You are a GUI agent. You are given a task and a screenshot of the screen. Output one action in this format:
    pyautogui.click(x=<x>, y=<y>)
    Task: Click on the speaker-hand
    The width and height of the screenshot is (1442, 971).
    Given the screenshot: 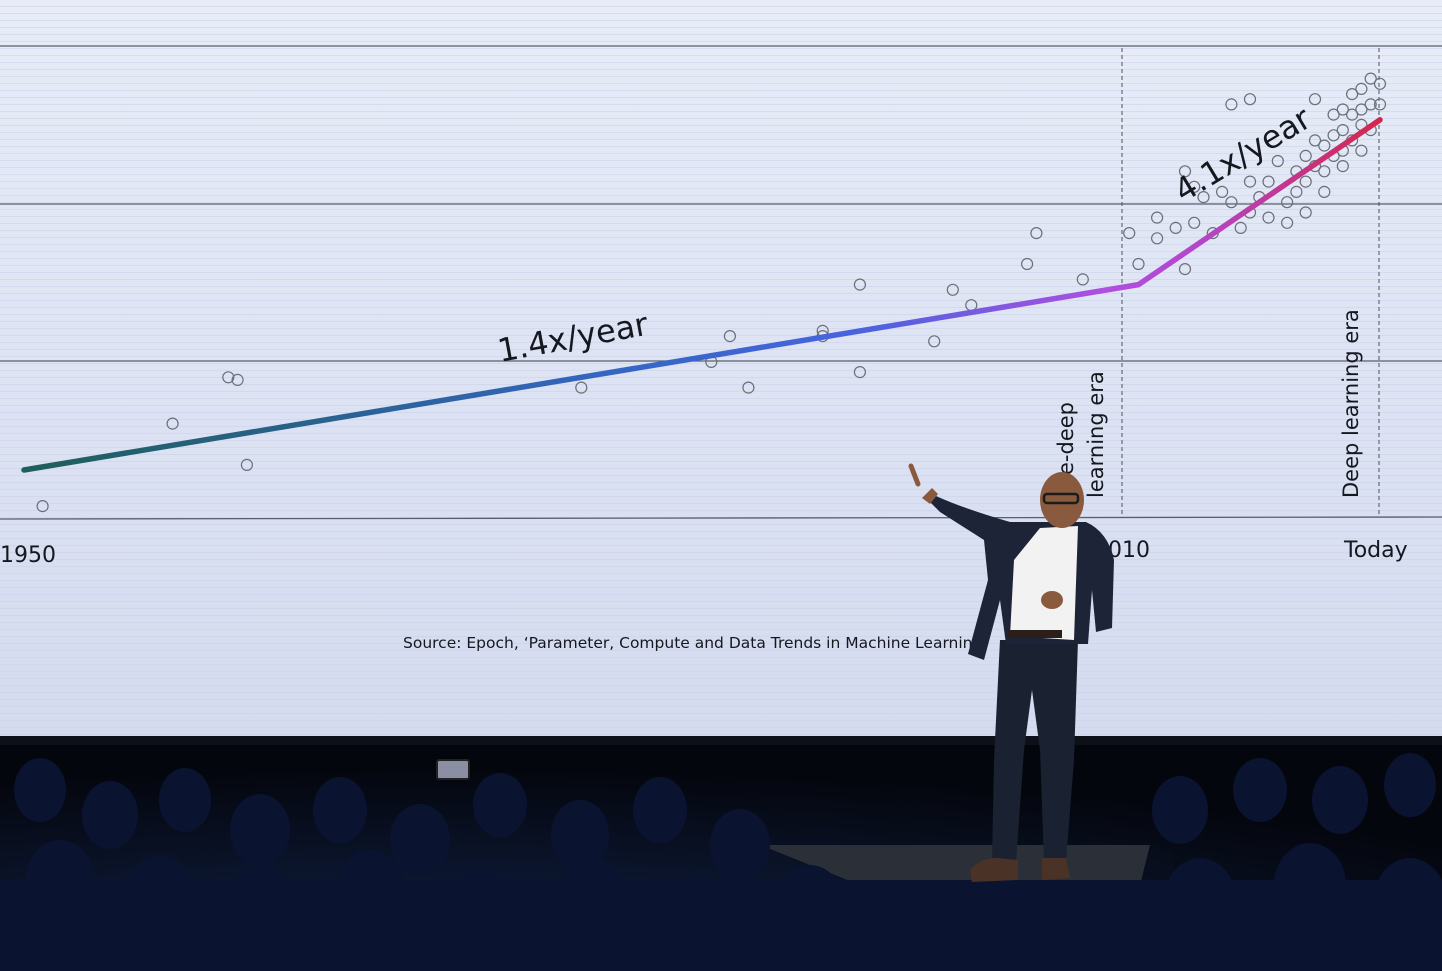 What is the action you would take?
    pyautogui.click(x=1052, y=600)
    